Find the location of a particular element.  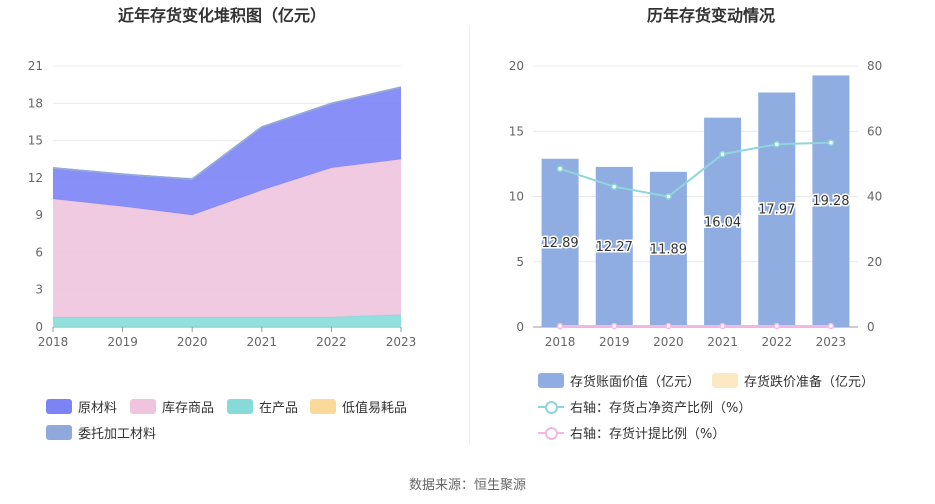

y2-tick-label: 0 is located at coordinates (871, 327).